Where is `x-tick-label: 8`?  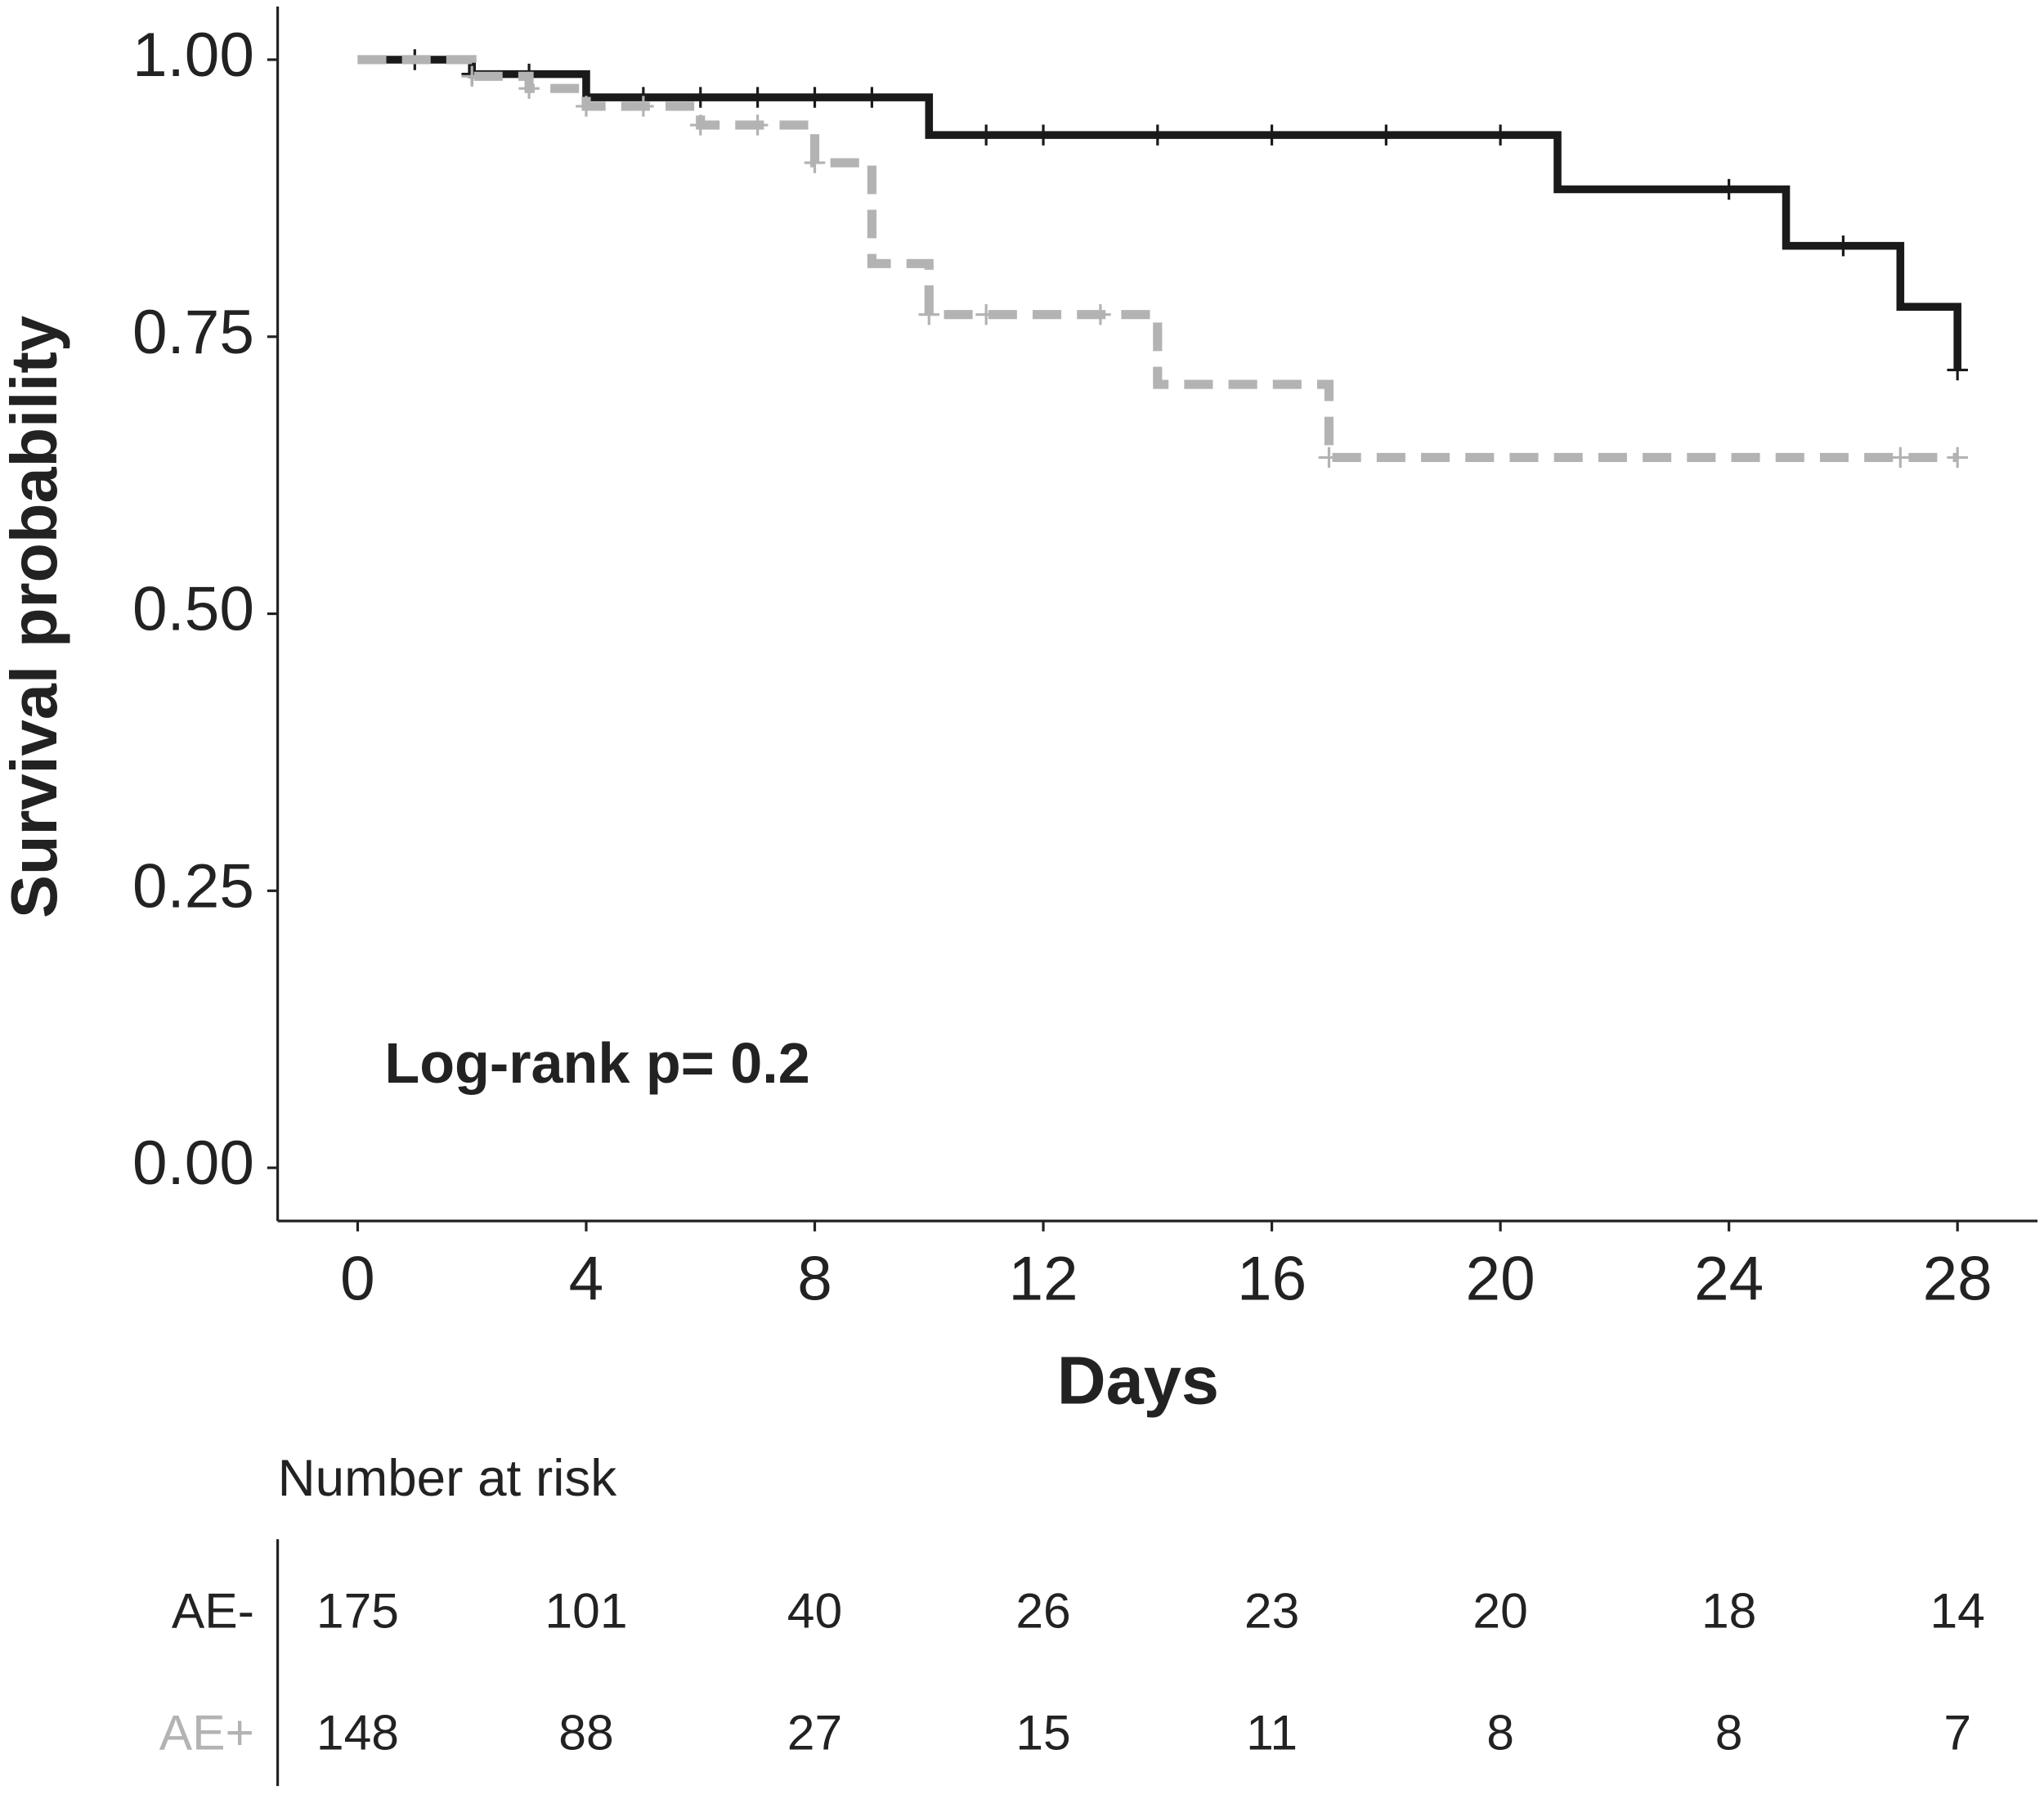
x-tick-label: 8 is located at coordinates (814, 1279).